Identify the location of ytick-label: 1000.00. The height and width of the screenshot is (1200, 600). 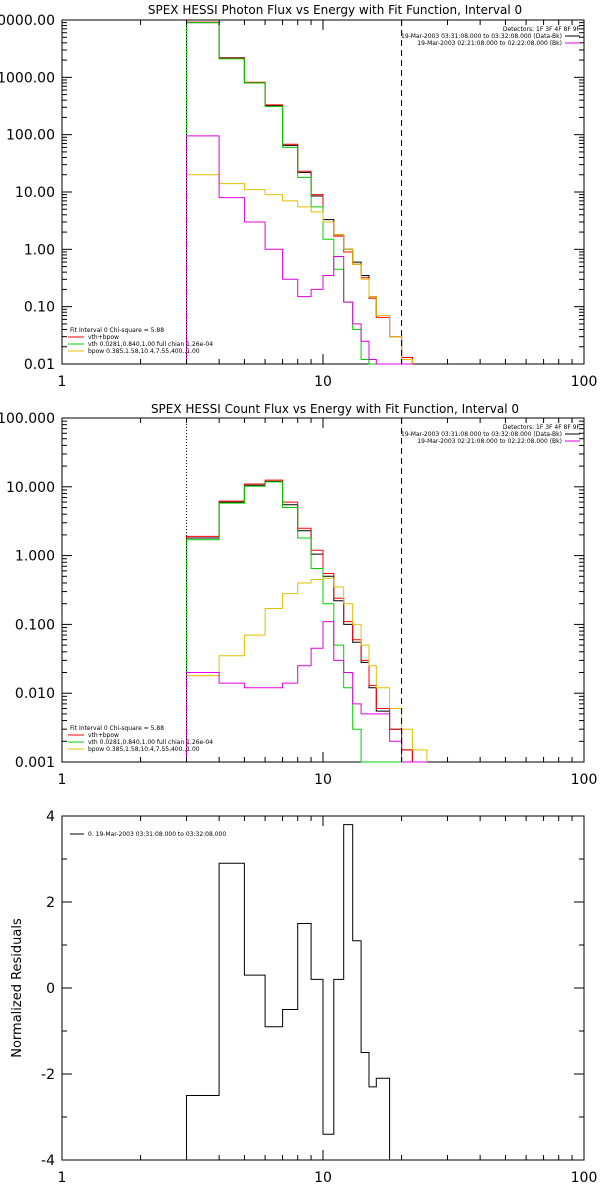
(27, 78).